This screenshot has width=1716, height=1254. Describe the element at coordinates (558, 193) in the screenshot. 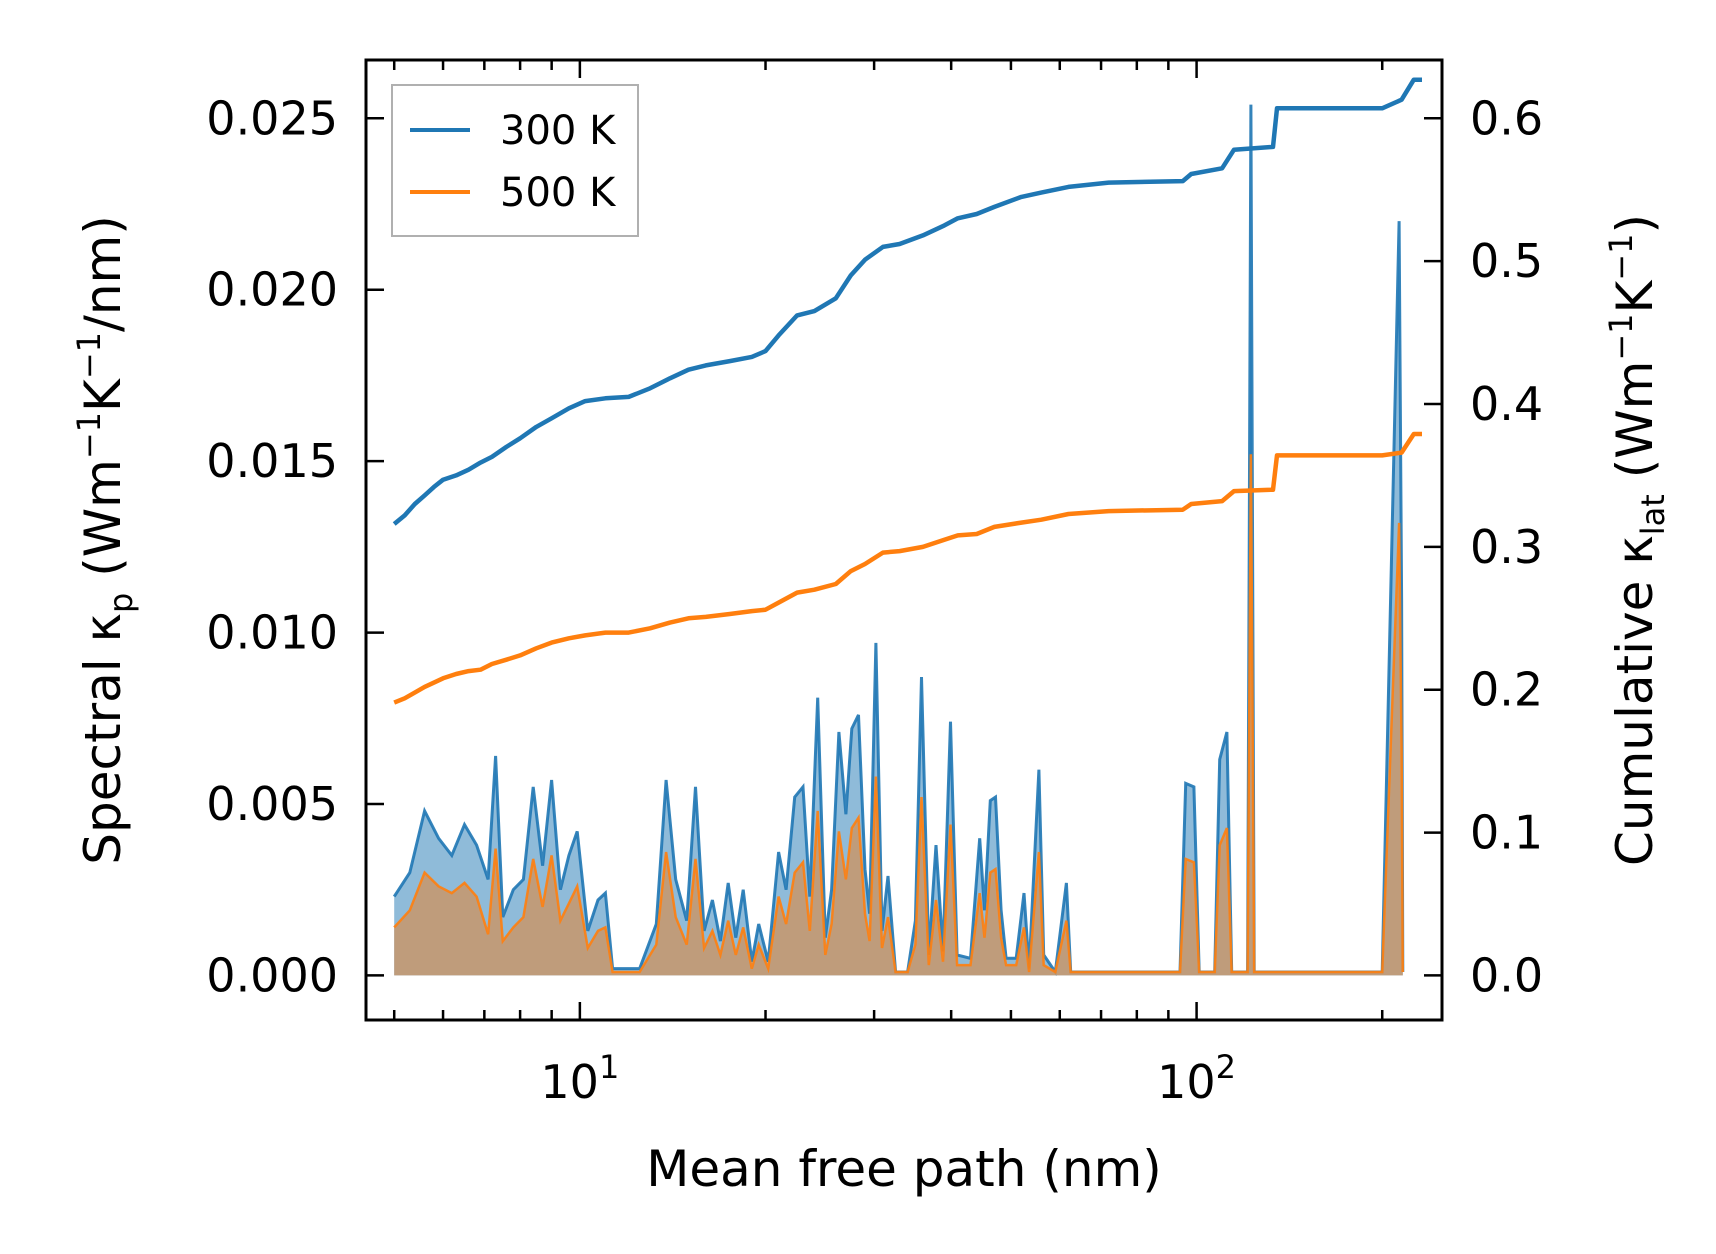

I see `legend-label-500k: 500 K` at that location.